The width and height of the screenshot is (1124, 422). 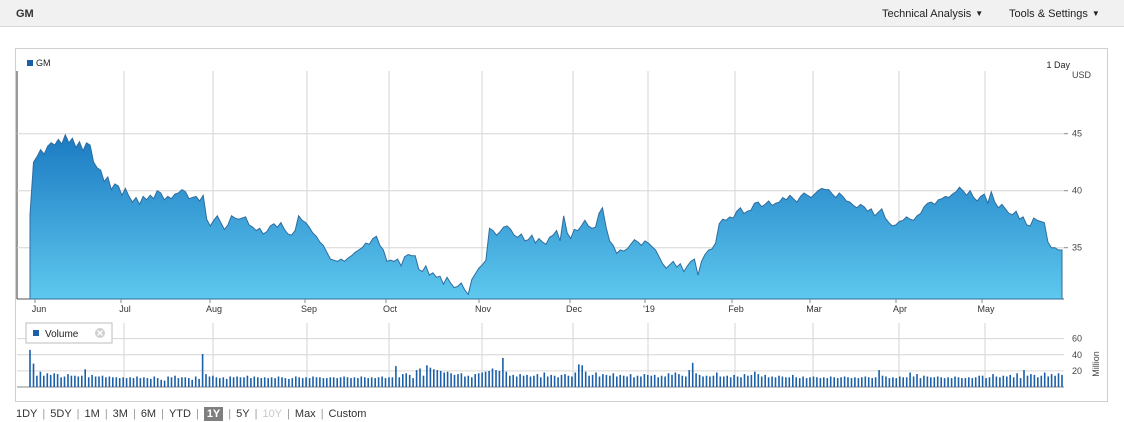 I want to click on technical-analysis-label: Technical Analysis, so click(x=927, y=14).